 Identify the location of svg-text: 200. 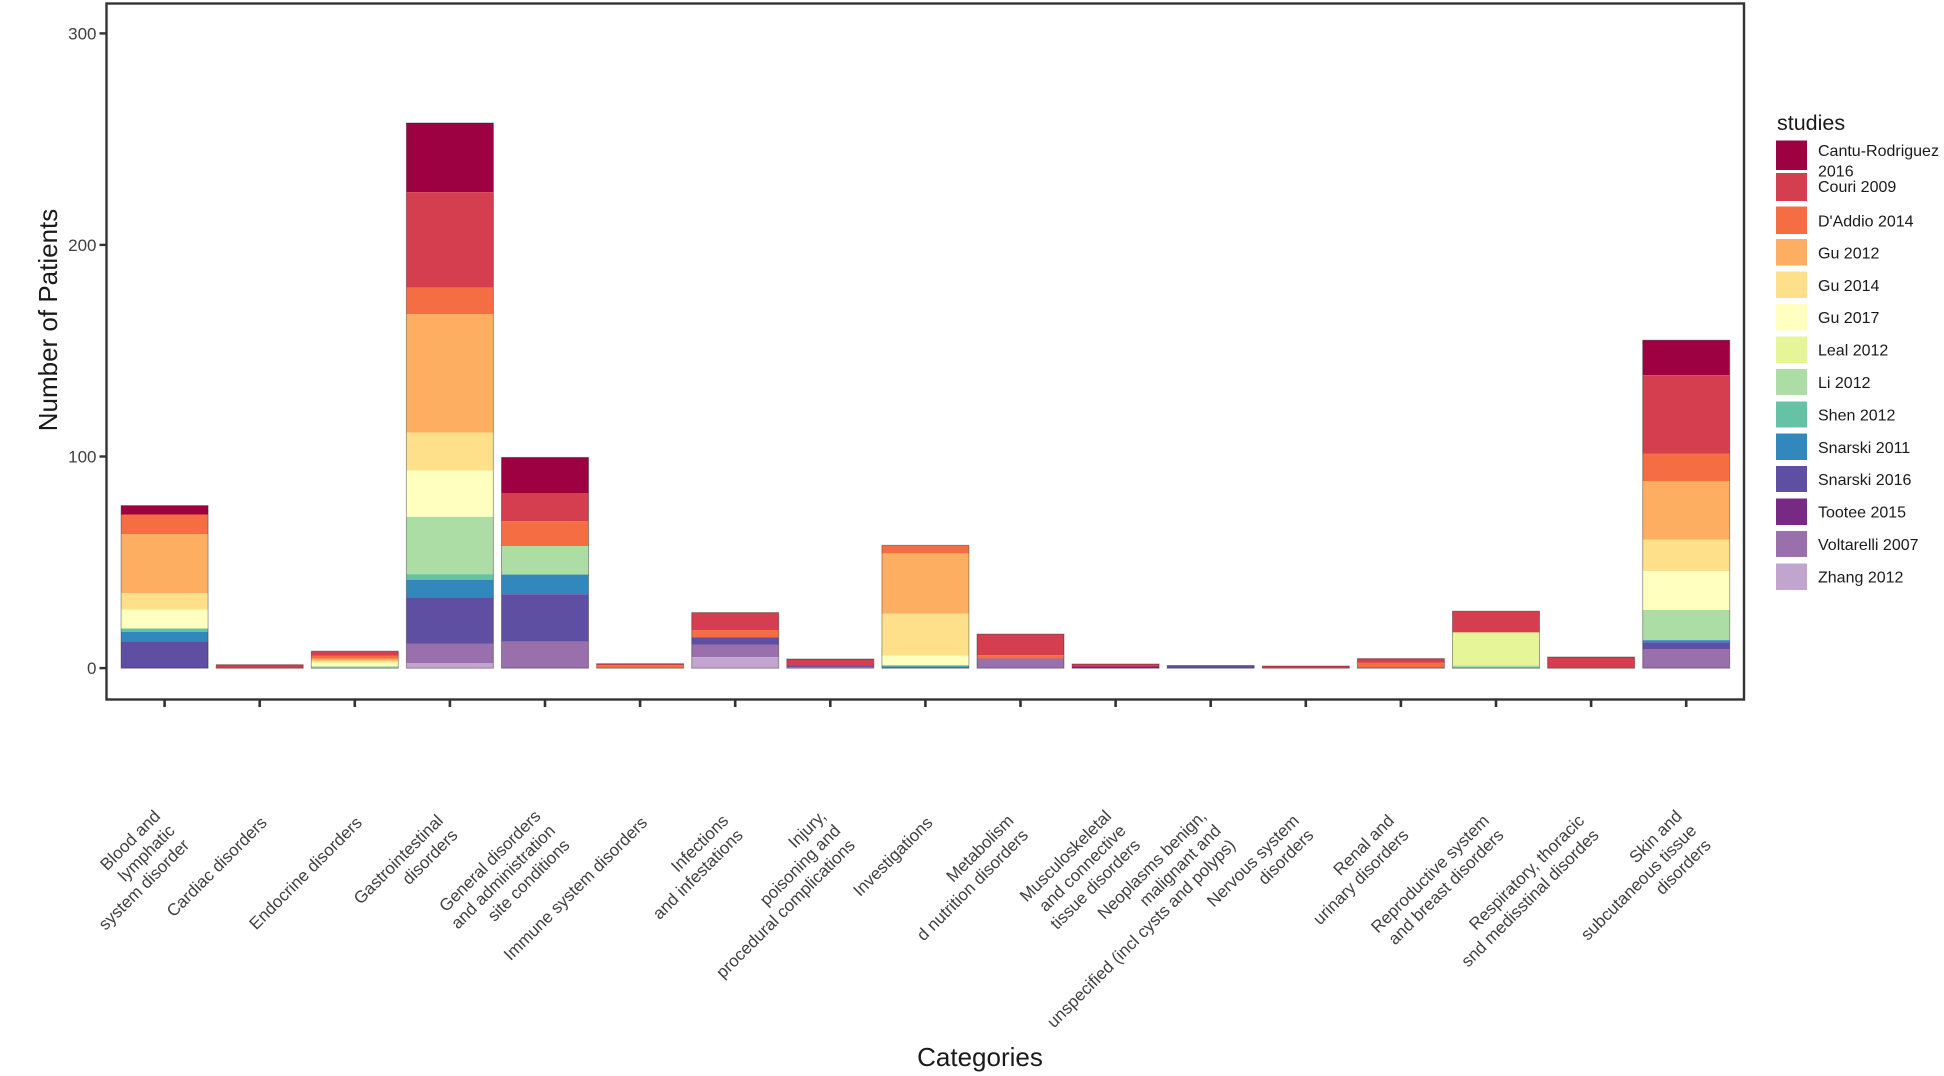
(82, 245).